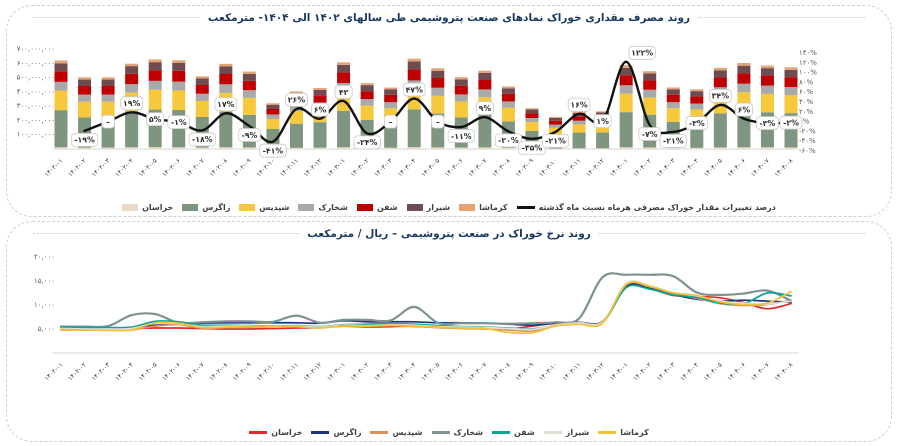  I want to click on svg-text: -۲۱%, so click(555, 141).